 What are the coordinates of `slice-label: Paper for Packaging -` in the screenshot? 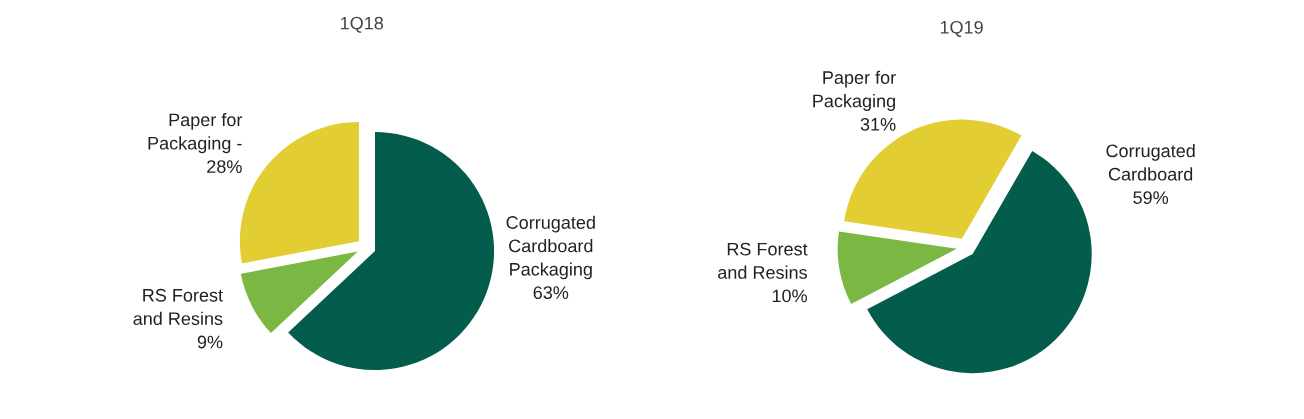 It's located at (195, 133).